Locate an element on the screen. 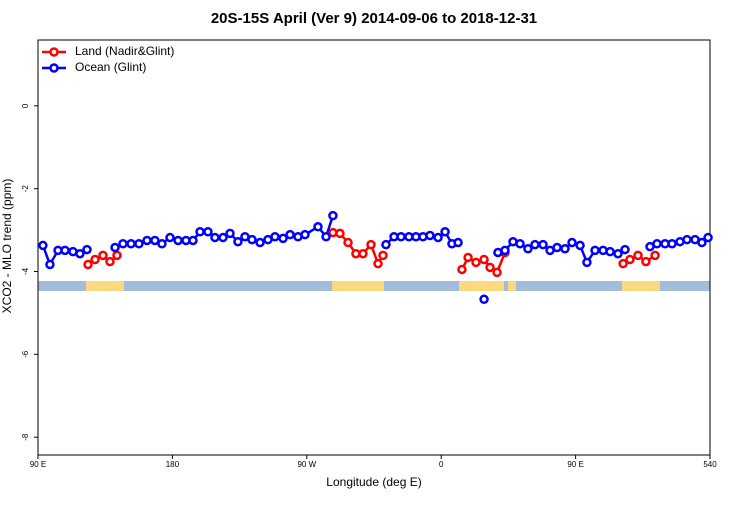  x-tick-label: 180 is located at coordinates (173, 464).